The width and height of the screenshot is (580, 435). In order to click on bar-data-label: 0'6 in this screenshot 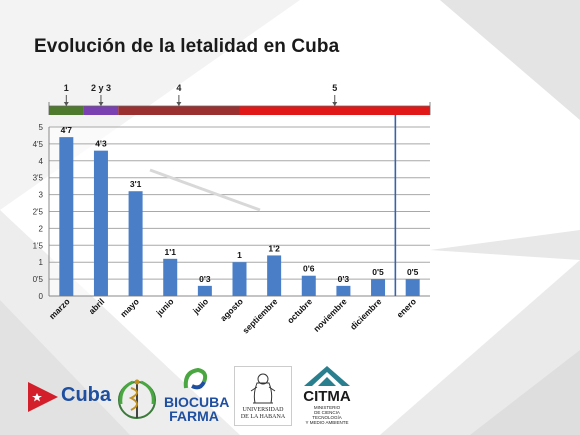, I will do `click(309, 269)`.